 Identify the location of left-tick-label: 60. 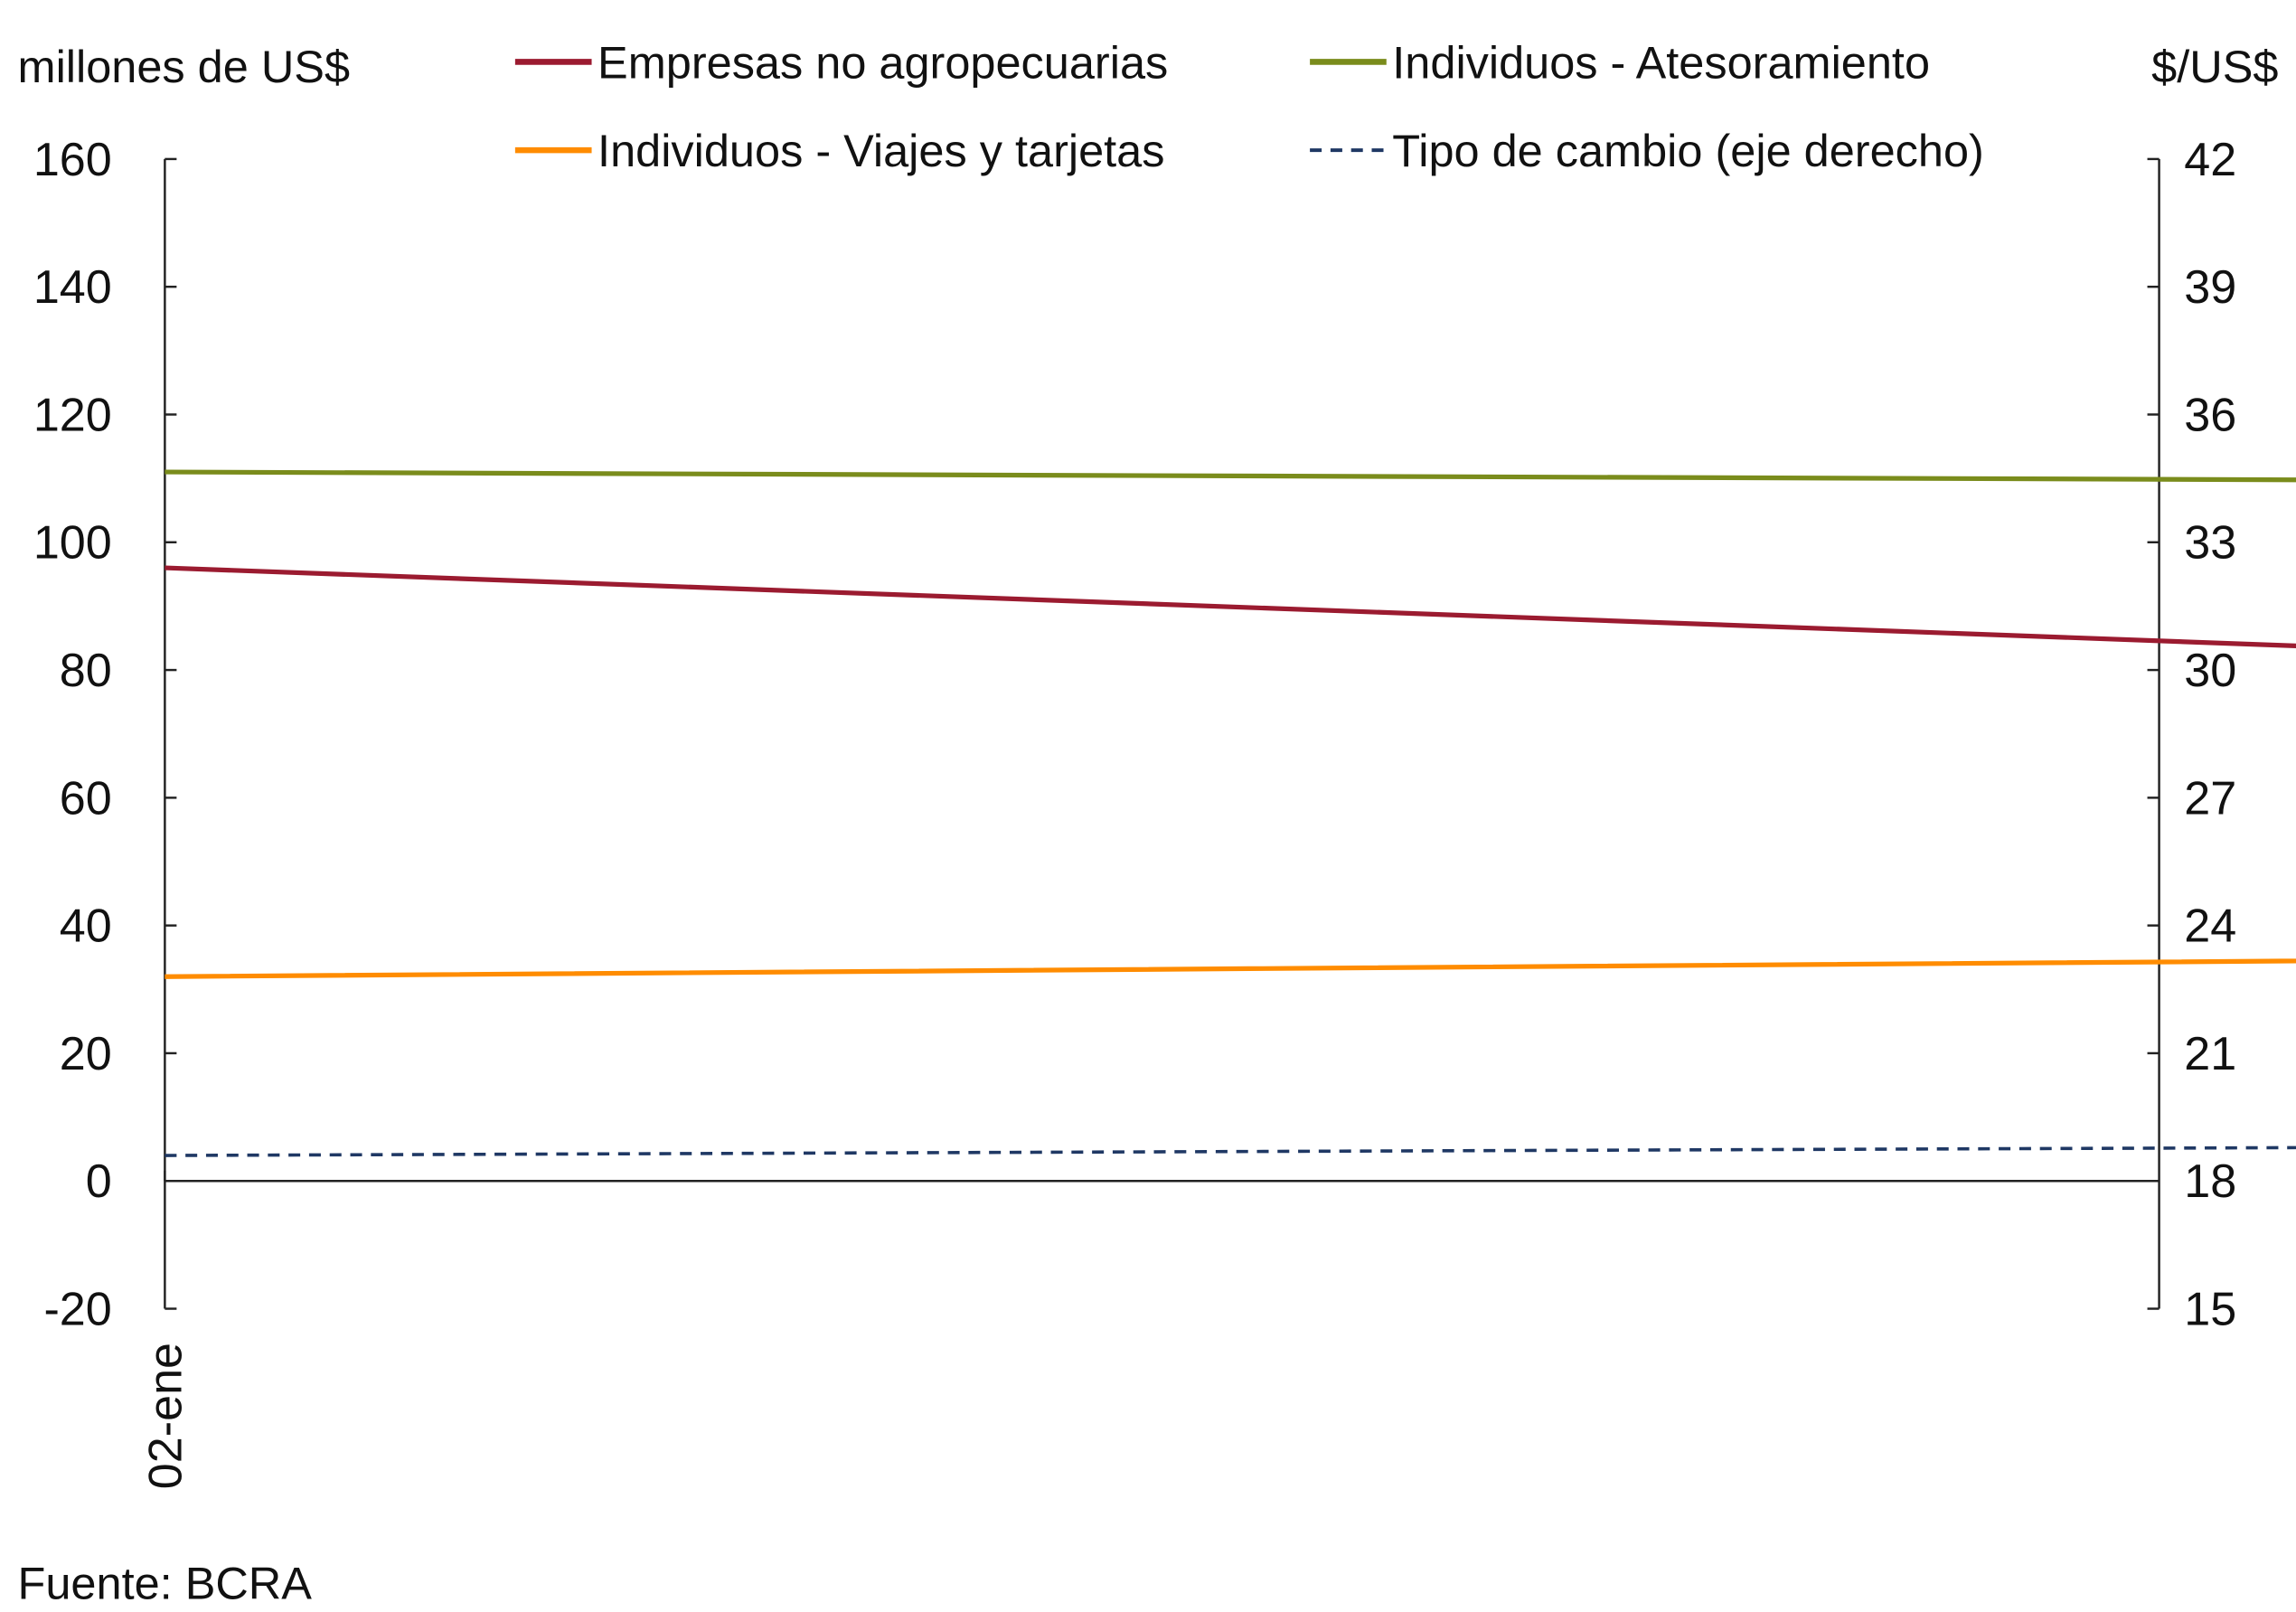
(86, 798).